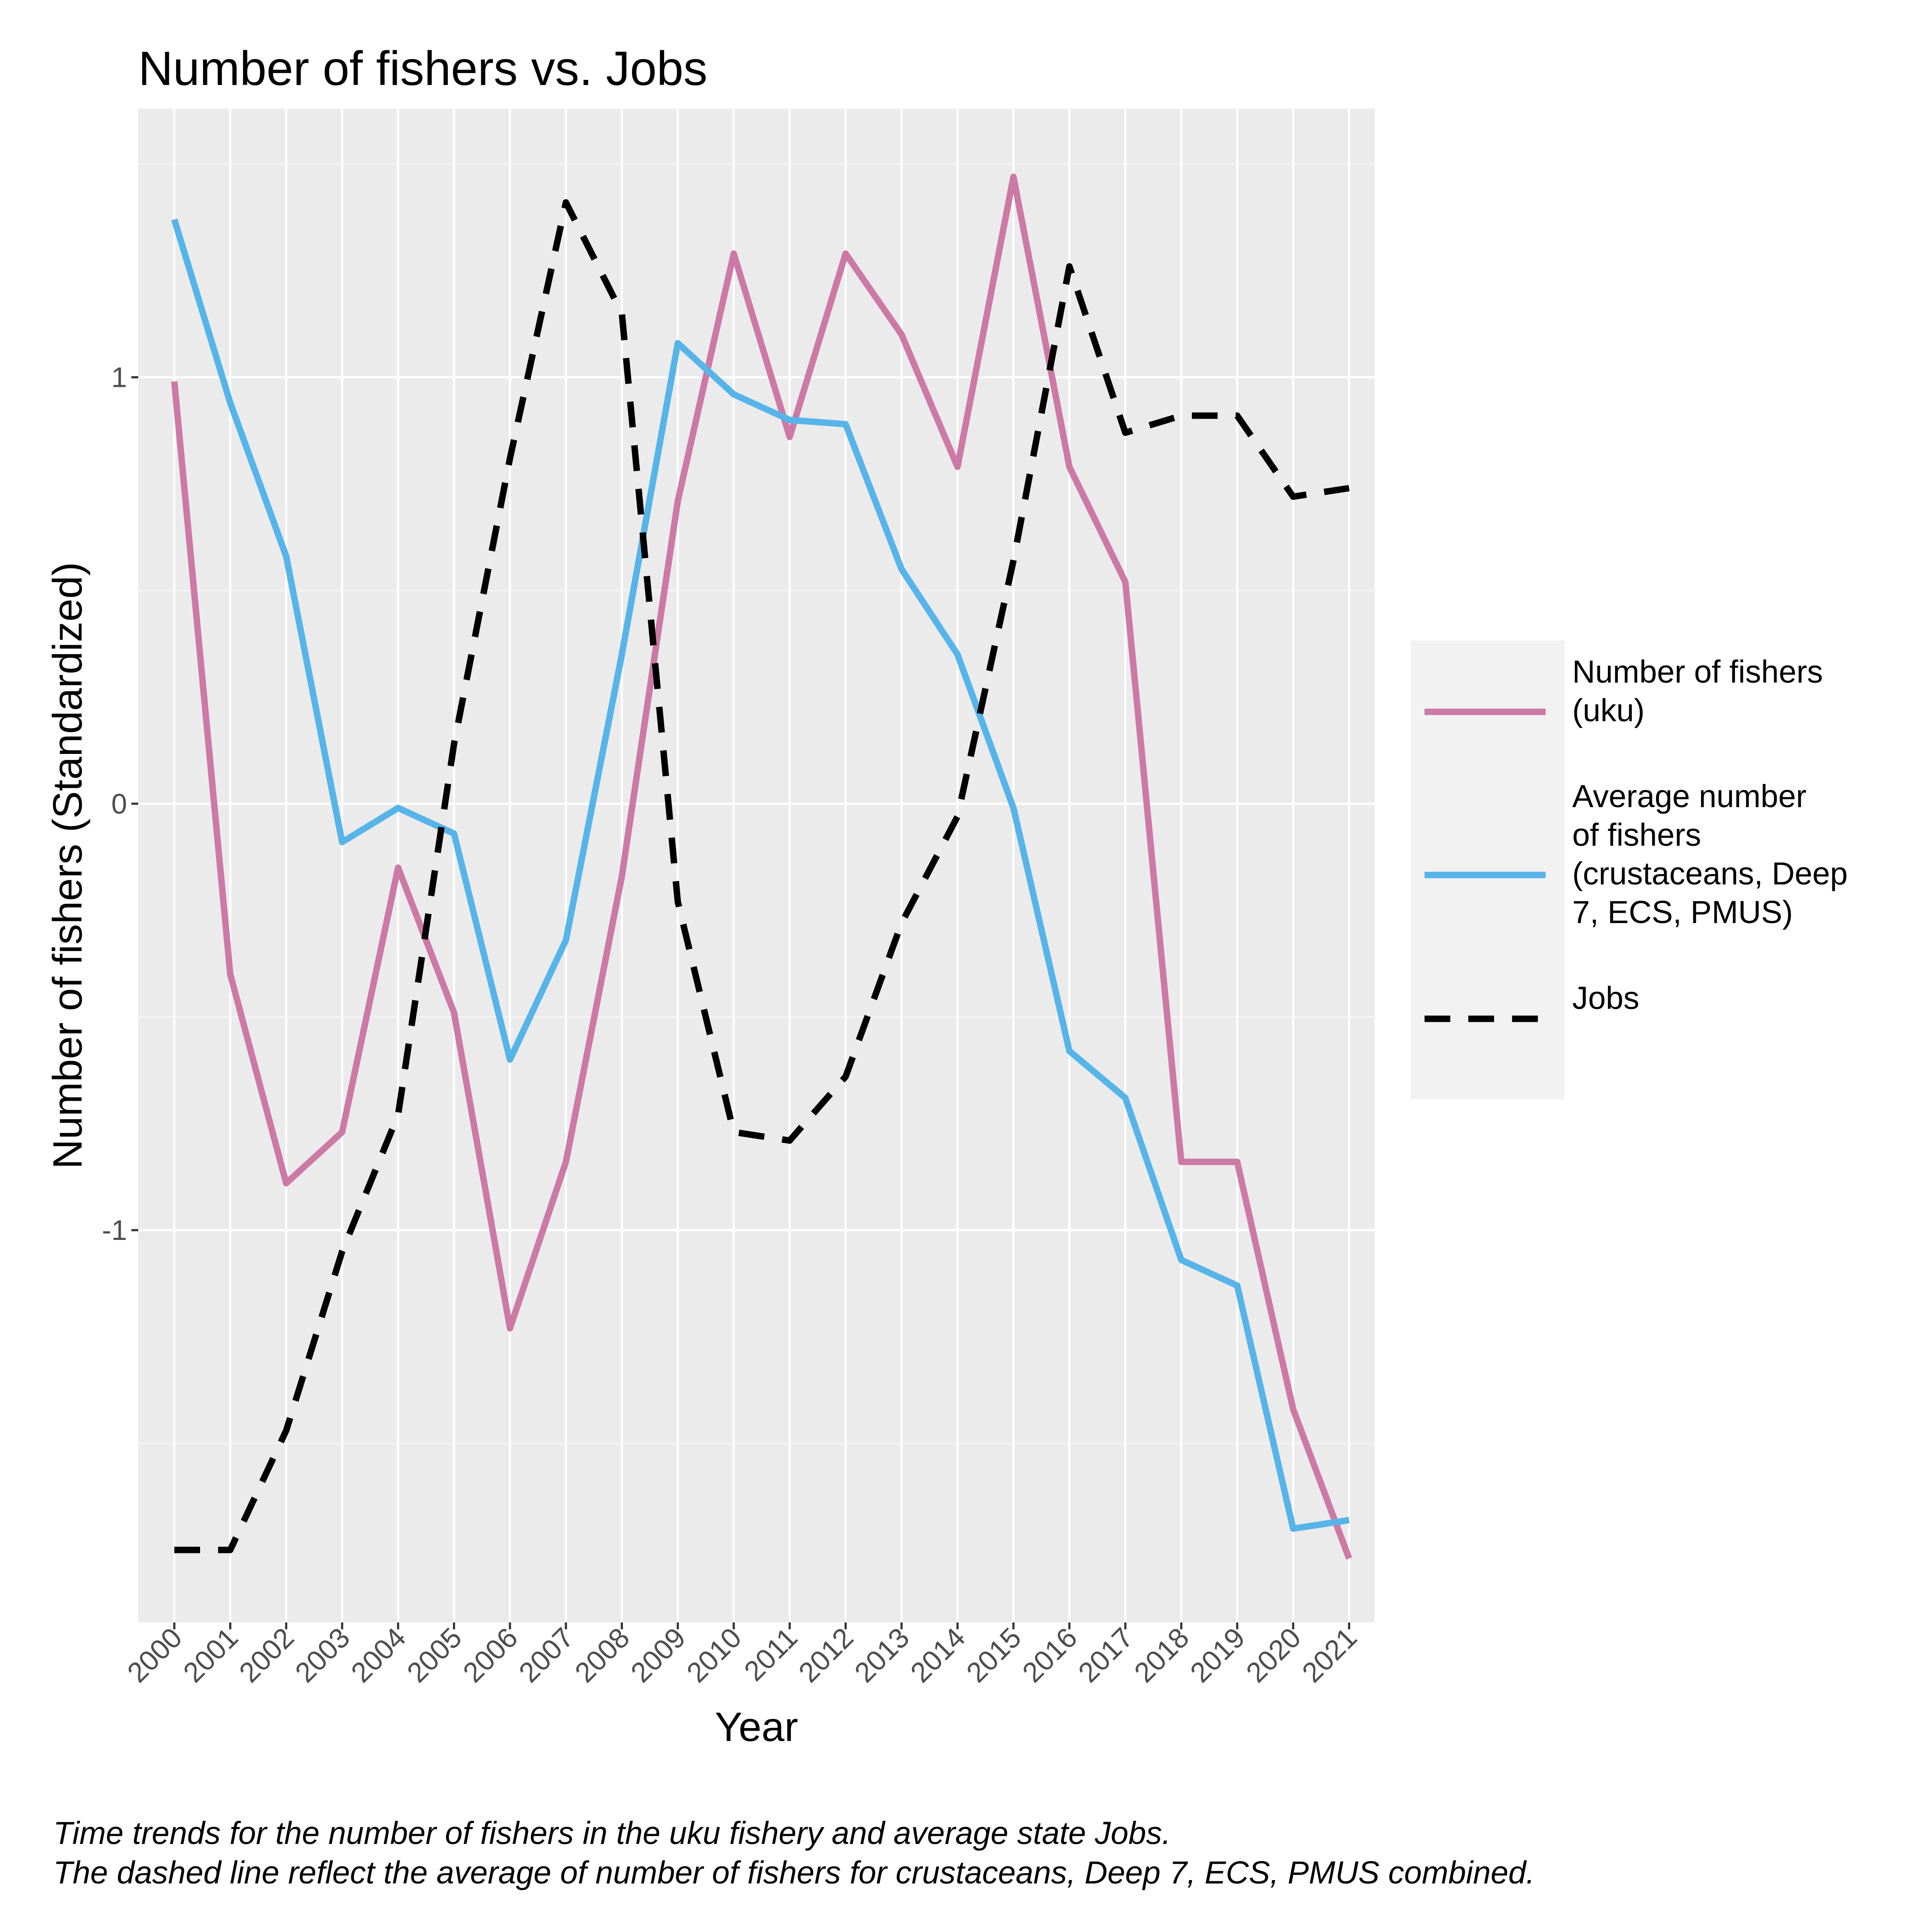  What do you see at coordinates (68, 865) in the screenshot?
I see `y-axis-title: Number of fishers (Standardized)` at bounding box center [68, 865].